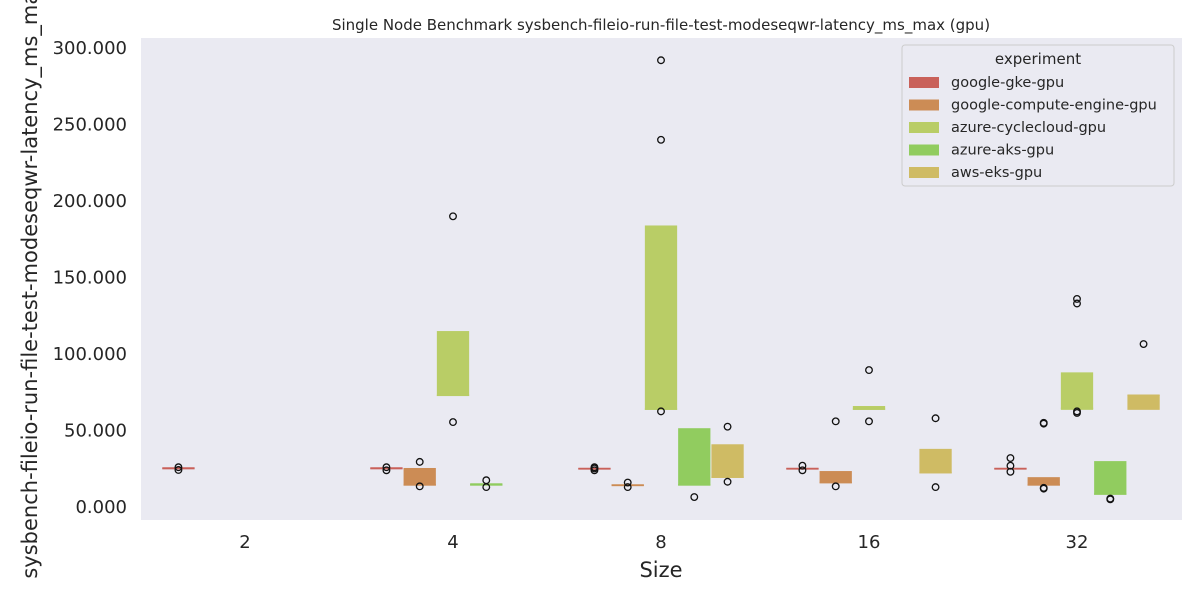 The height and width of the screenshot is (600, 1200). Describe the element at coordinates (1054, 106) in the screenshot. I see `legend-entry: google-compute-engine-gpu` at that location.